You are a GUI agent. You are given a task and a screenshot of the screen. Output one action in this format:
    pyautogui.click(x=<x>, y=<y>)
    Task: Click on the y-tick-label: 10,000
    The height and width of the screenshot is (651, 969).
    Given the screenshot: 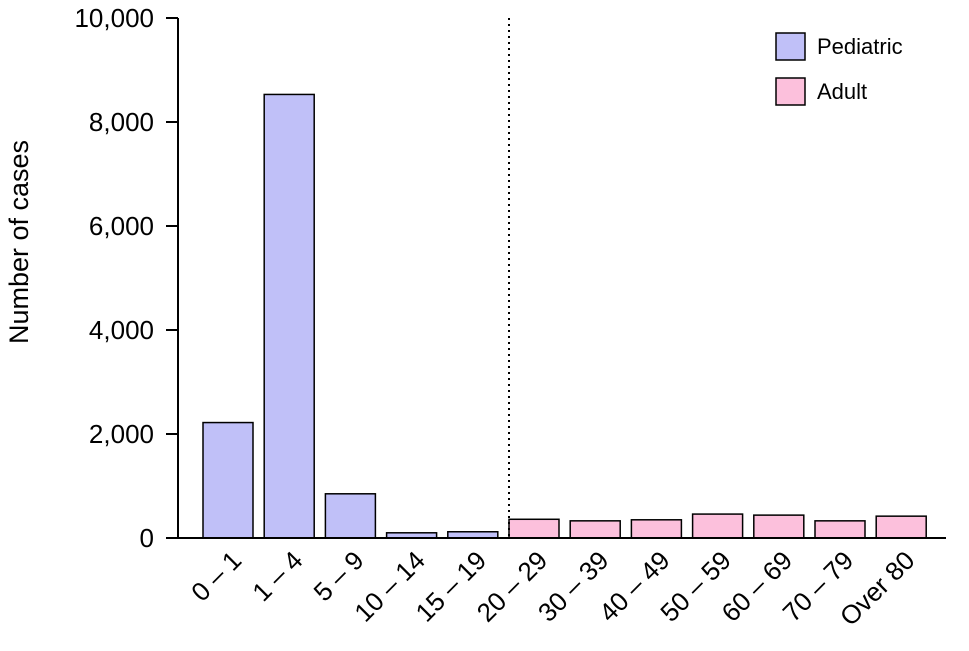 What is the action you would take?
    pyautogui.click(x=114, y=18)
    